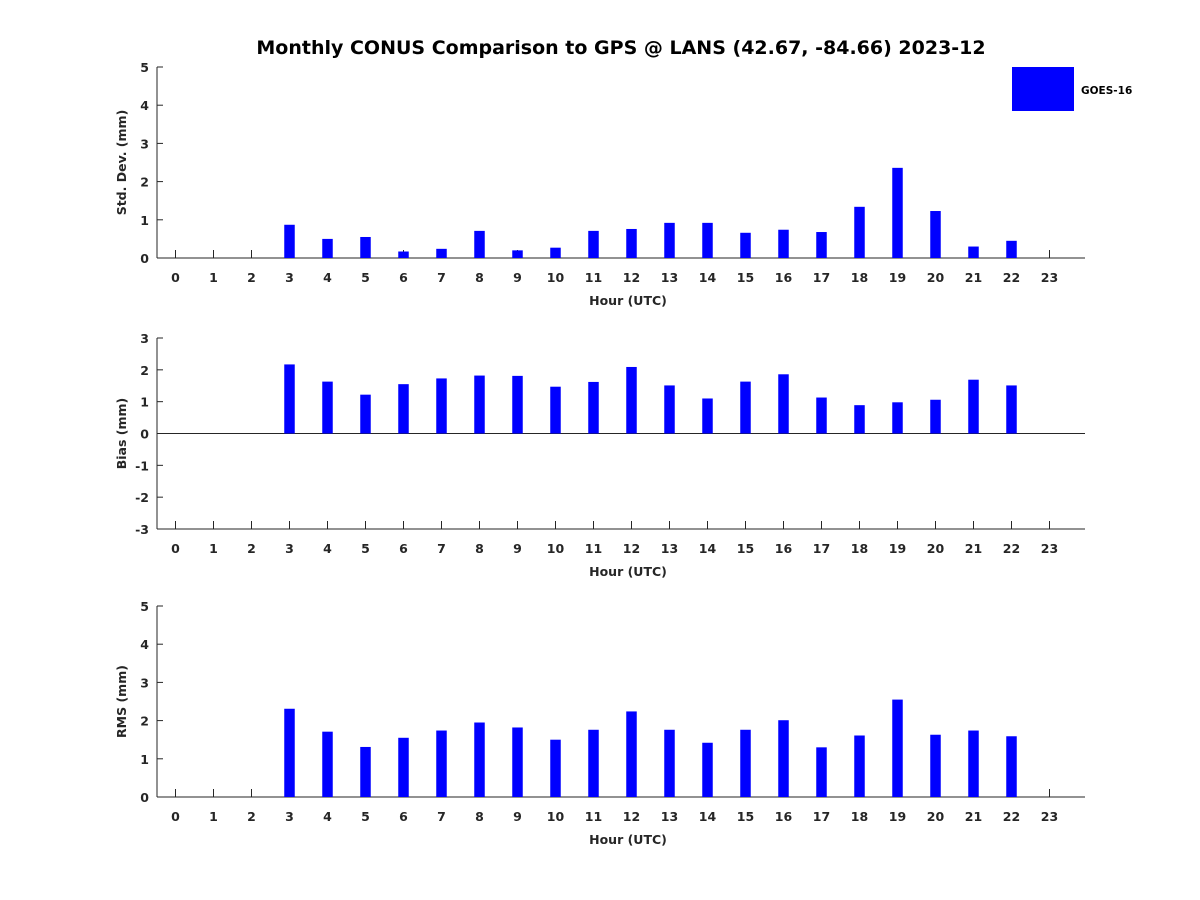  I want to click on y-axis-label: Bias (mm), so click(121, 434).